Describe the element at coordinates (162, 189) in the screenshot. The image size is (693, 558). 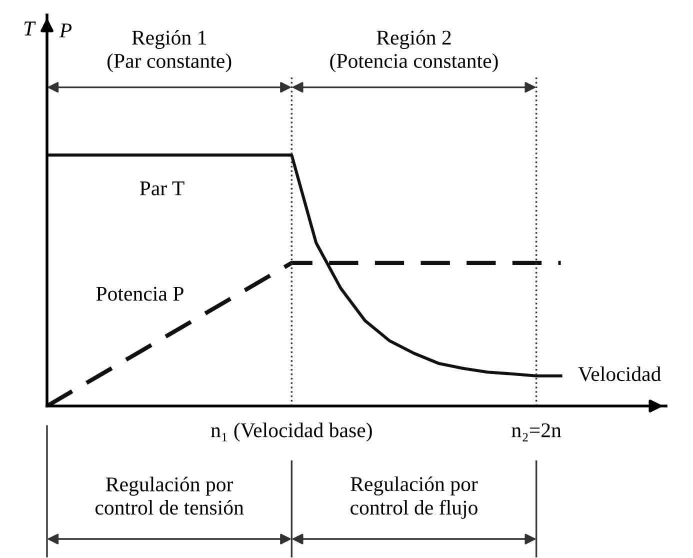
I see `series-label: Par T` at that location.